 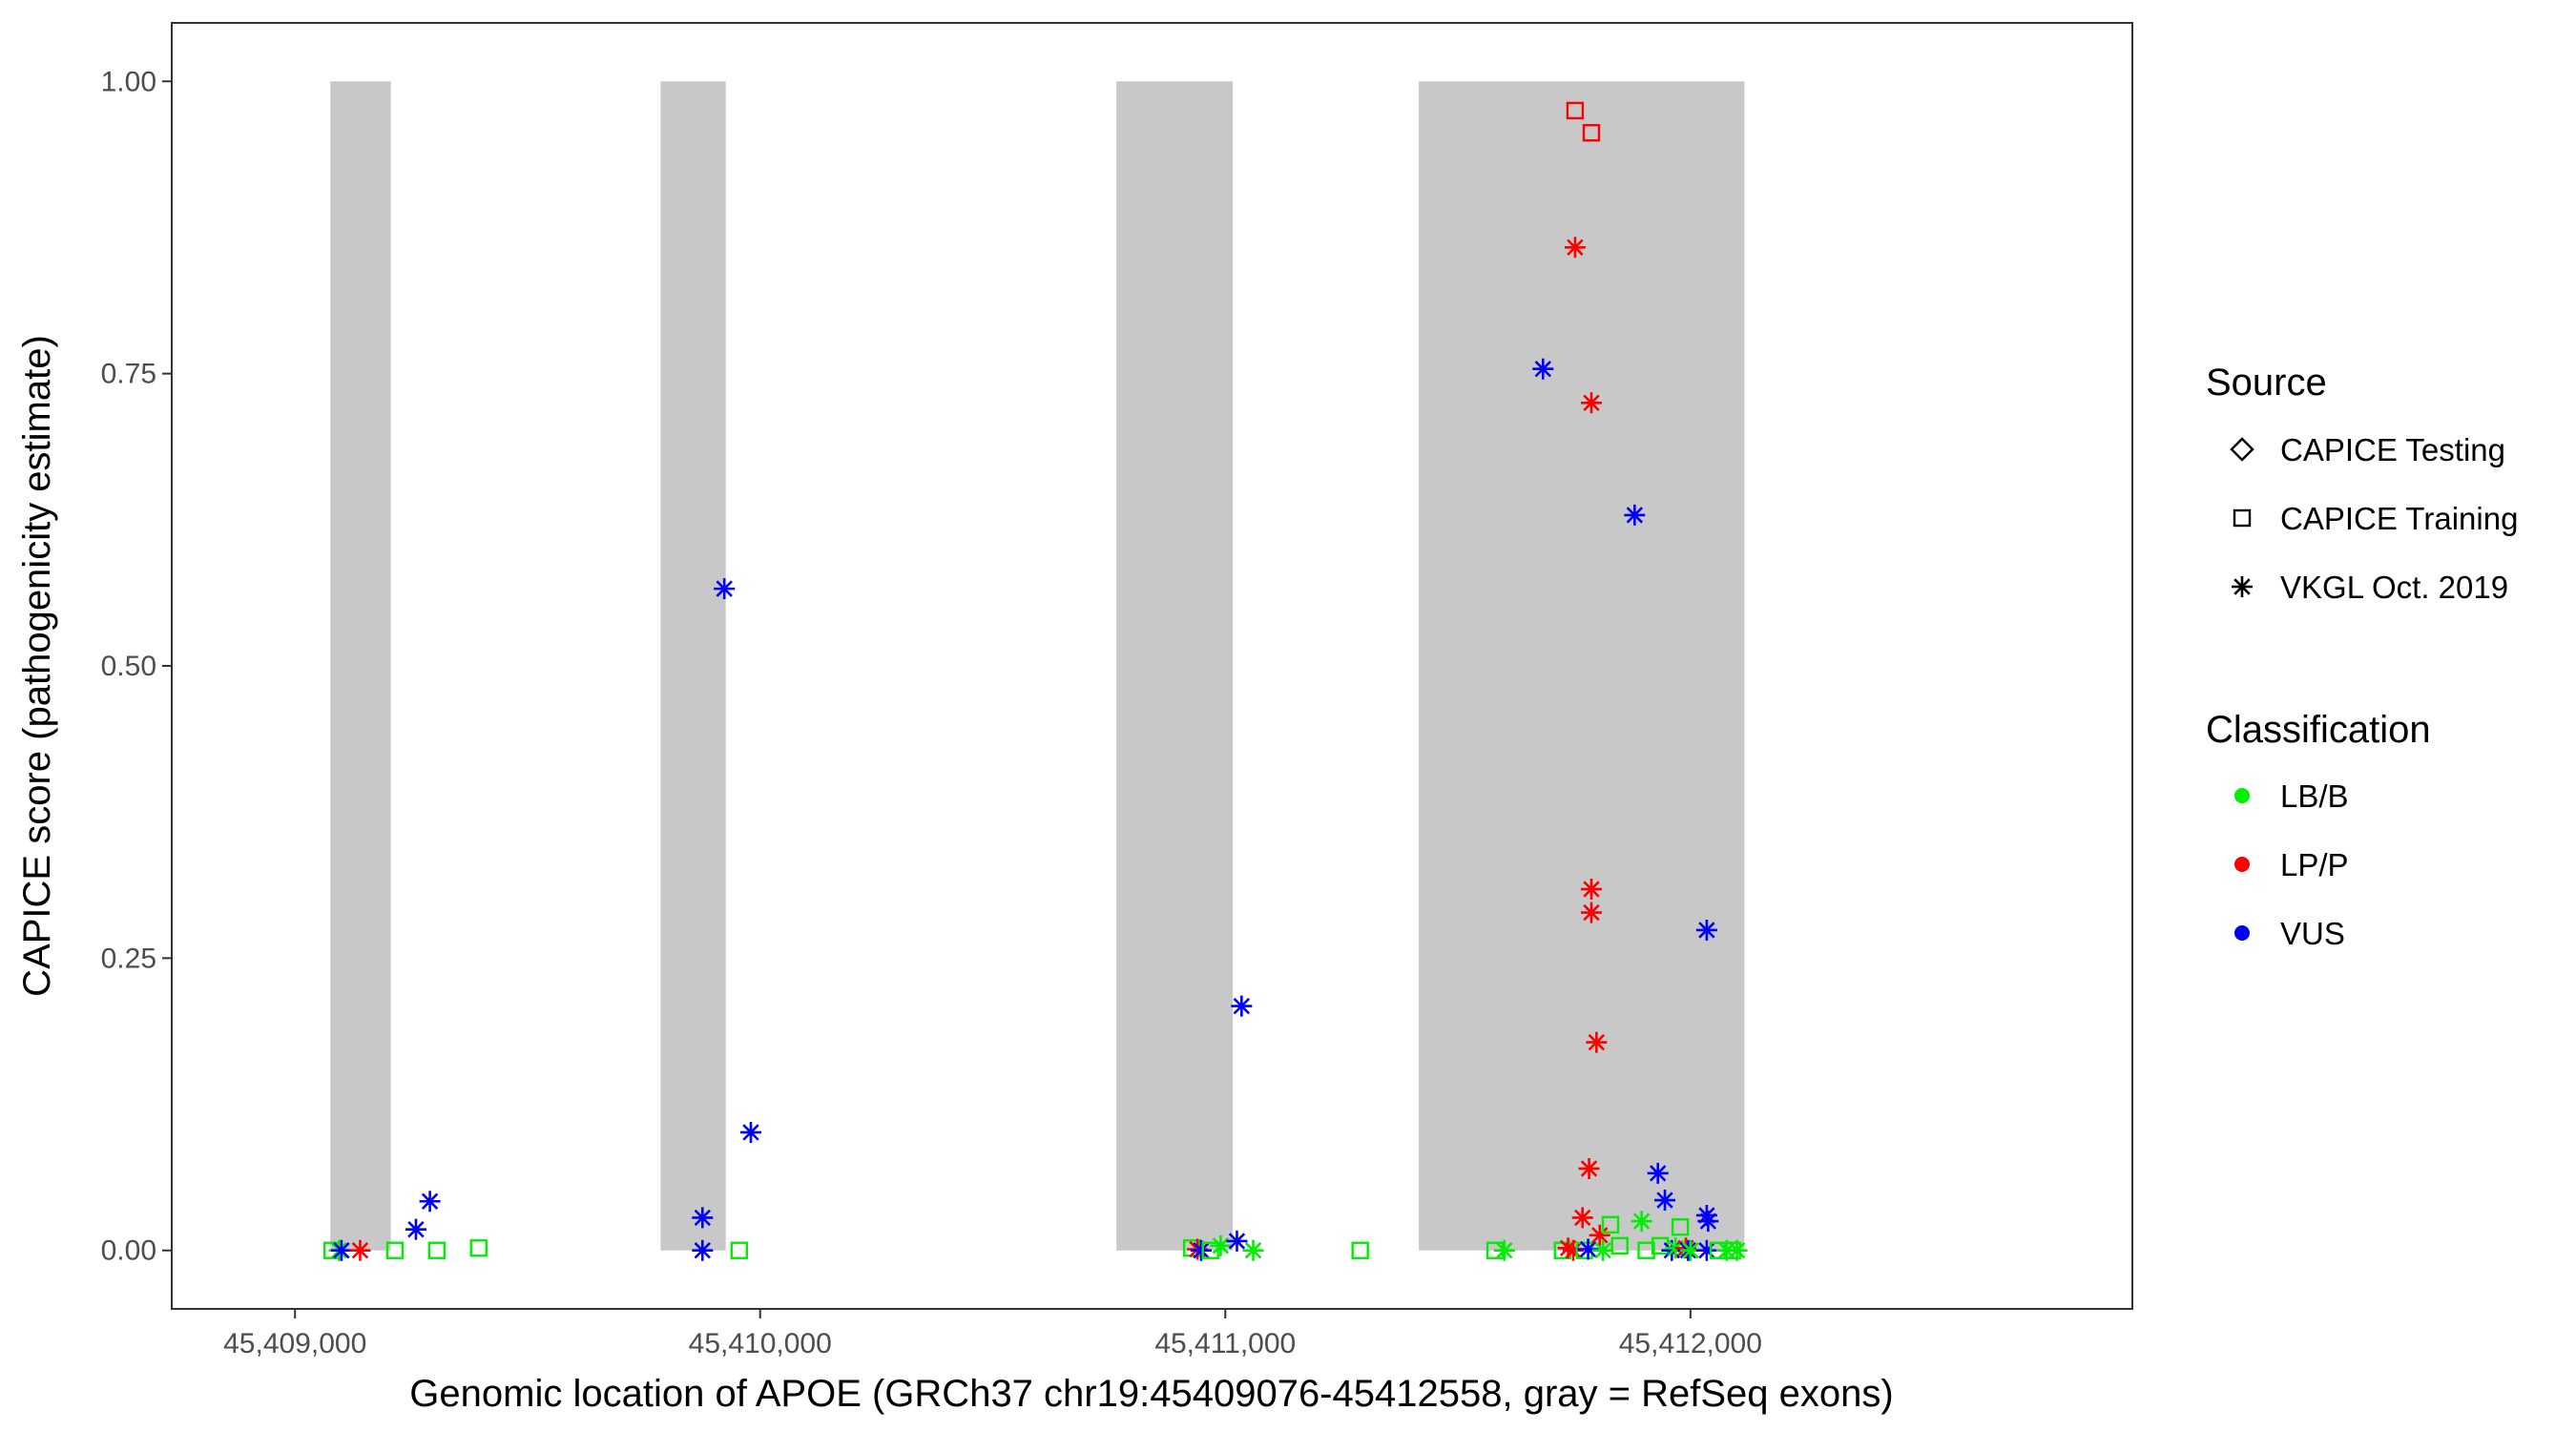 I want to click on legend-source-label: CAPICE Testing, so click(x=2392, y=449).